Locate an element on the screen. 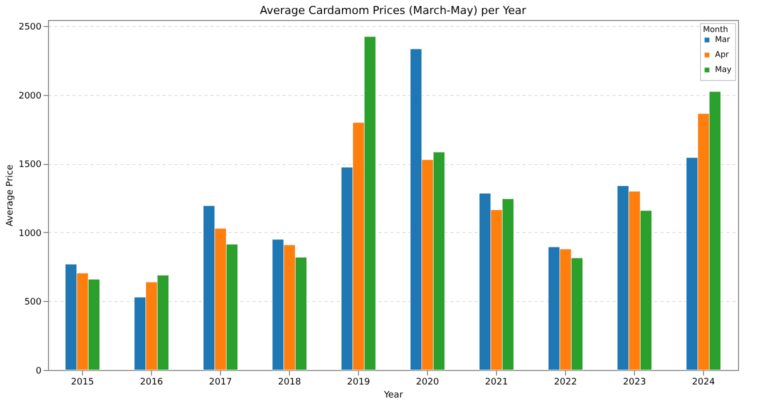 The width and height of the screenshot is (758, 406). x-tick-label: 2020 is located at coordinates (428, 383).